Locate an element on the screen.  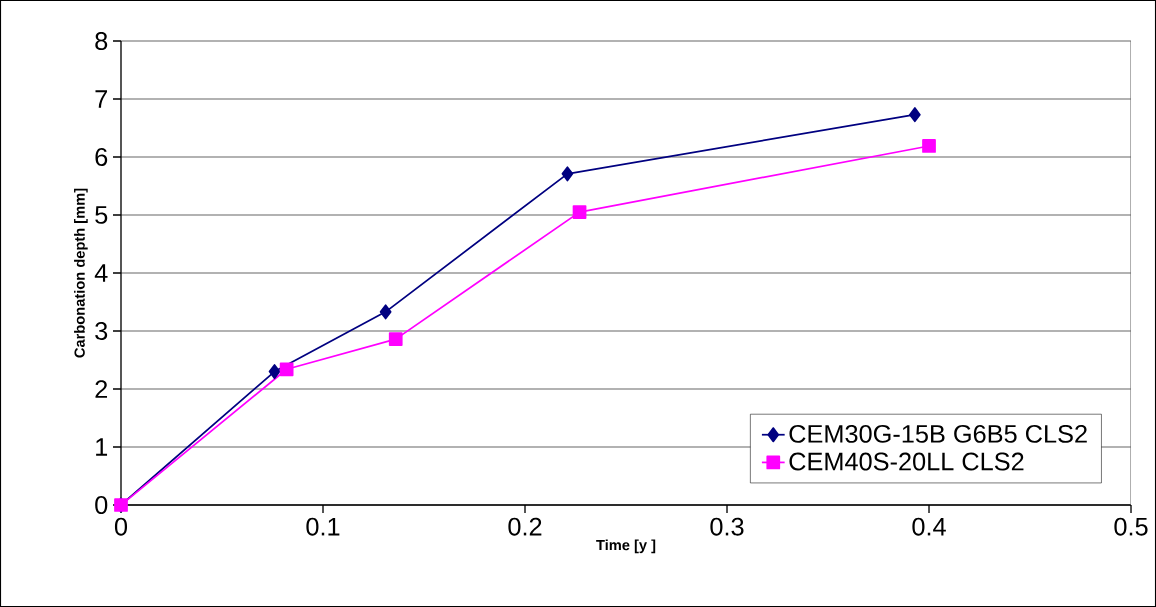
y-tick-label: 7 is located at coordinates (101, 99).